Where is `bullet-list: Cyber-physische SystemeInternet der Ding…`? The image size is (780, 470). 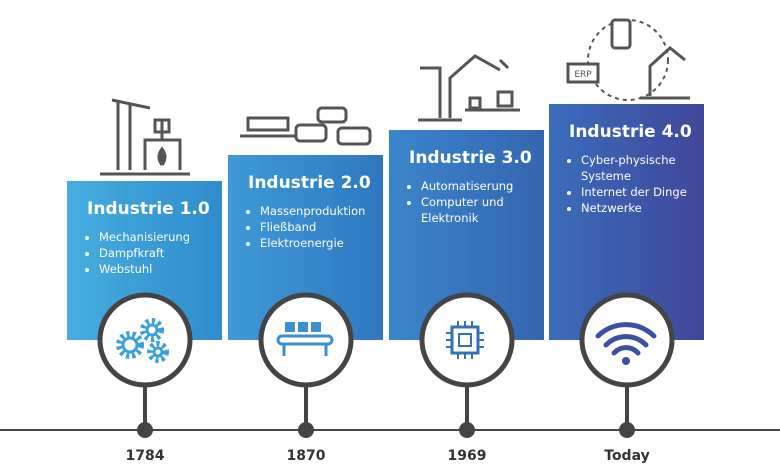
bullet-list: Cyber-physische SystemeInternet der Ding… is located at coordinates (630, 184).